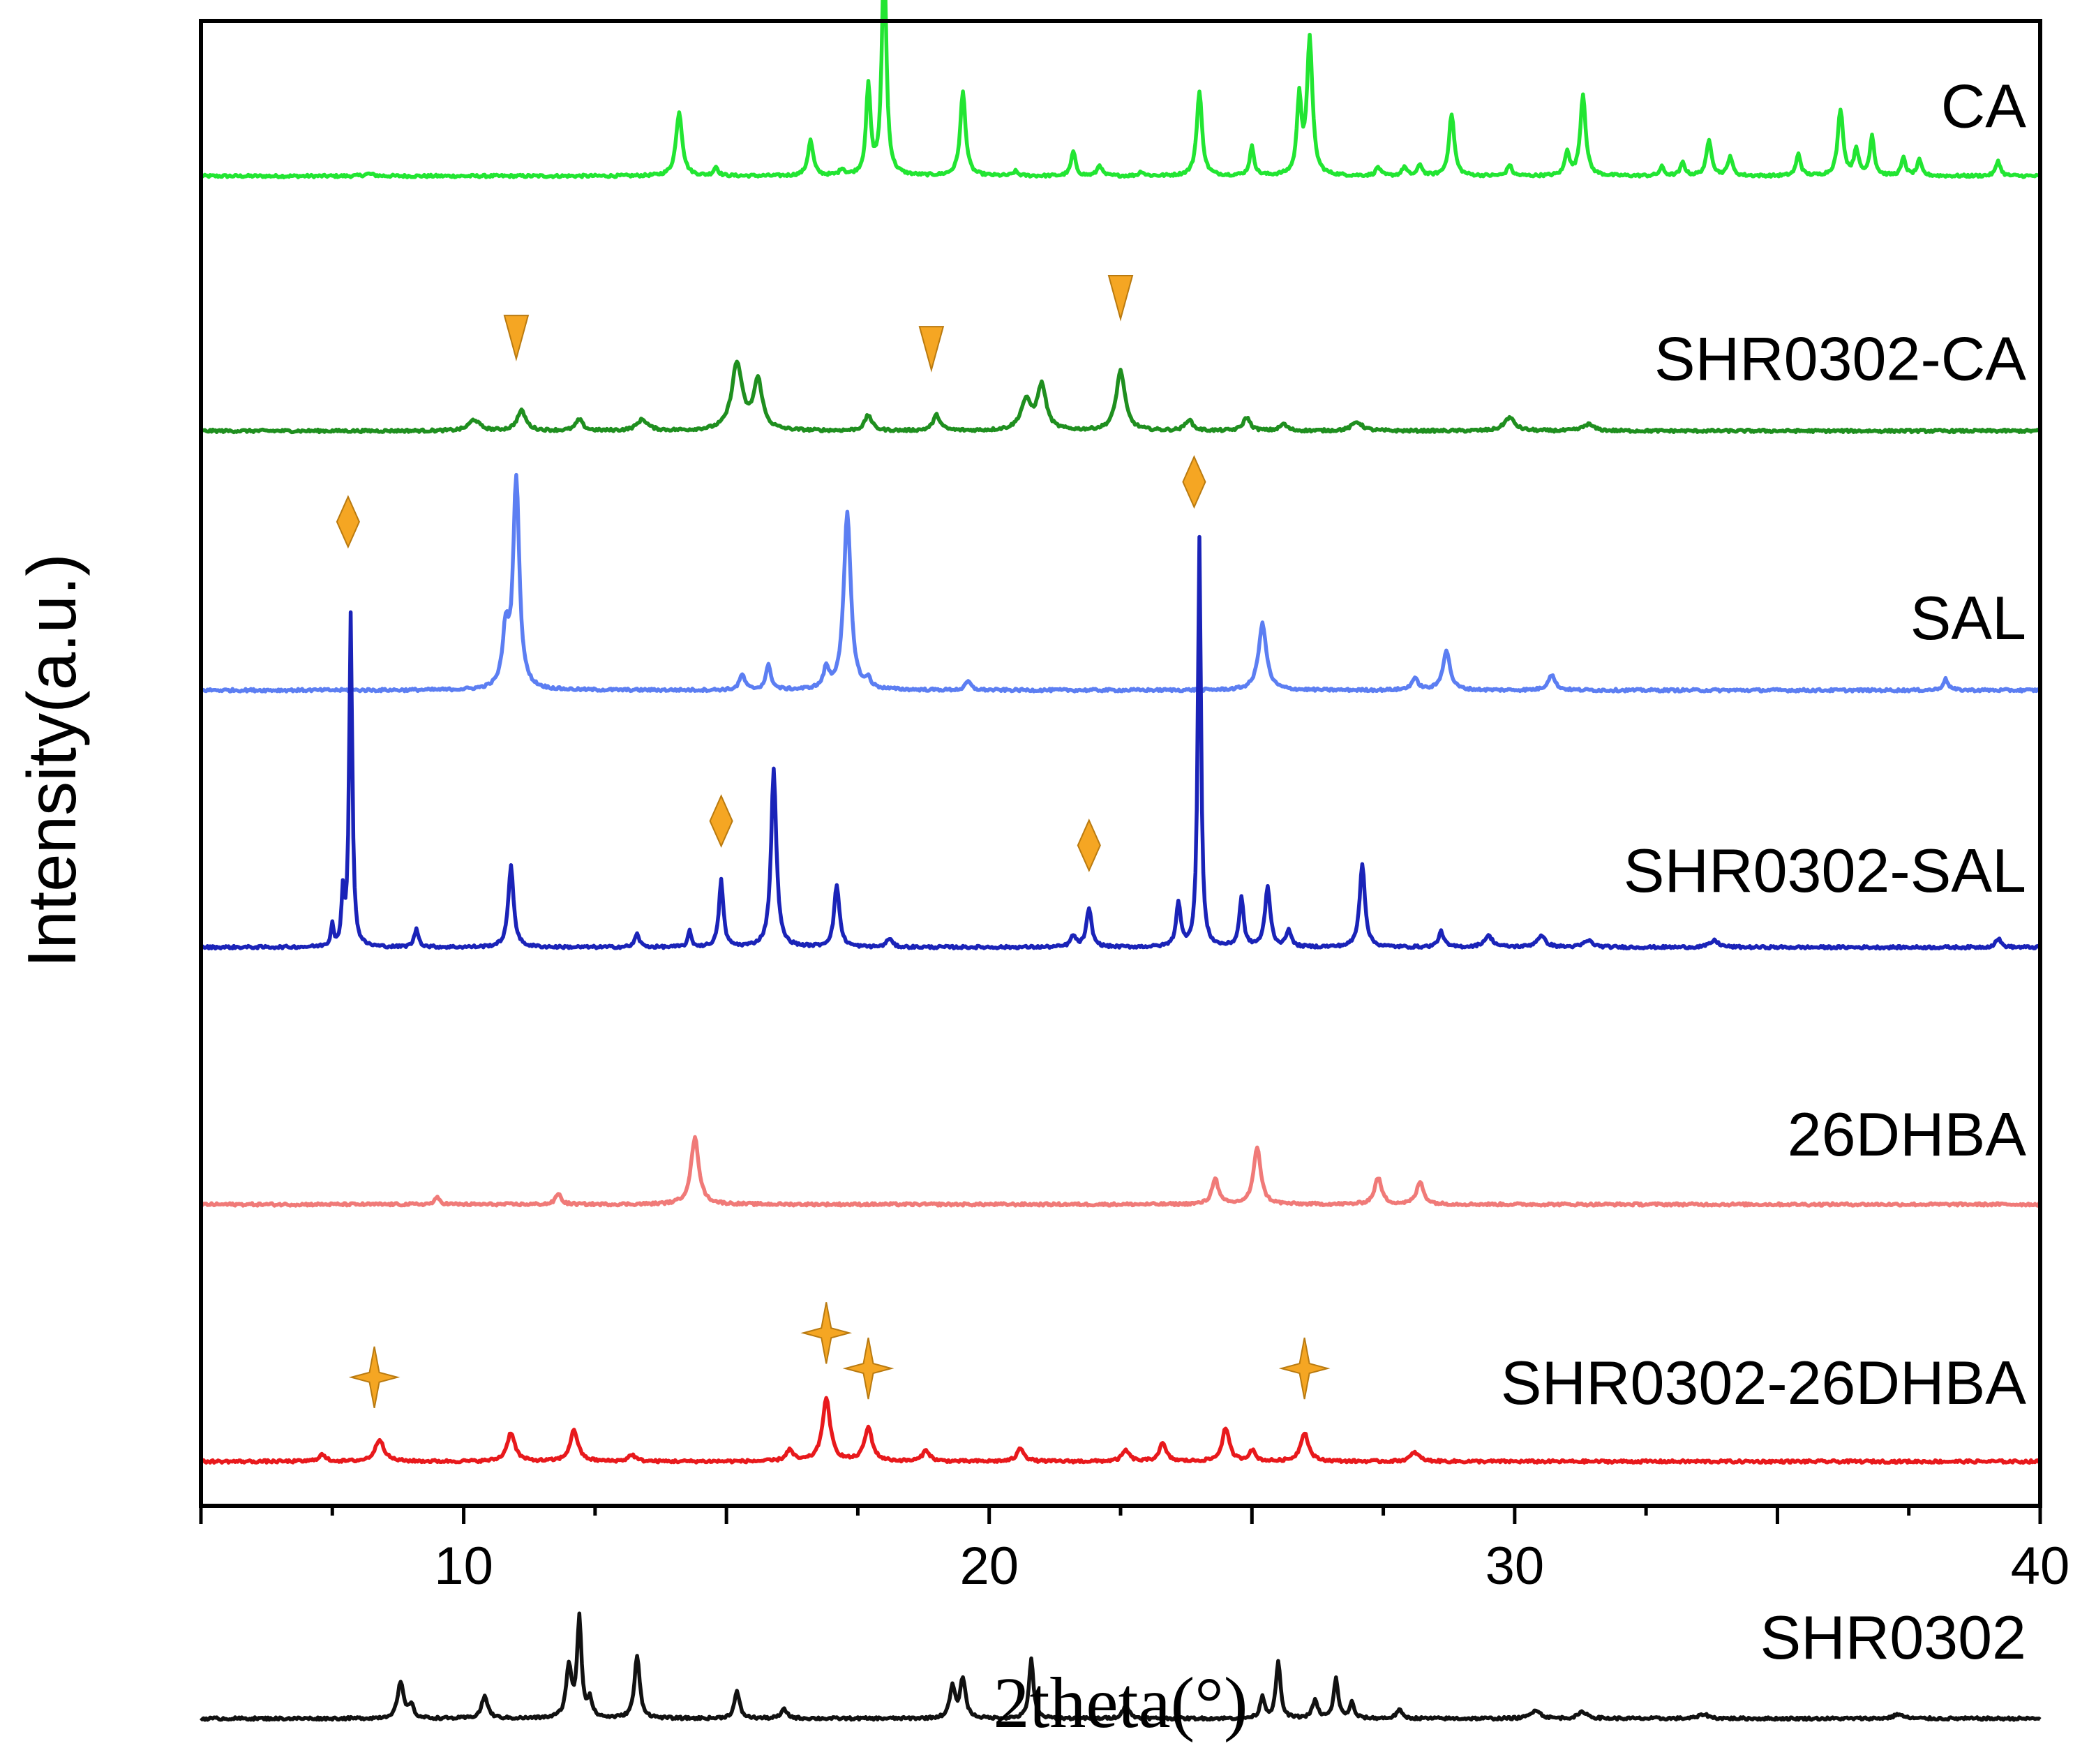 The image size is (2096, 1764). What do you see at coordinates (1135, 1551) in the screenshot?
I see `x-axis-ticks: 10 20 30 40` at bounding box center [1135, 1551].